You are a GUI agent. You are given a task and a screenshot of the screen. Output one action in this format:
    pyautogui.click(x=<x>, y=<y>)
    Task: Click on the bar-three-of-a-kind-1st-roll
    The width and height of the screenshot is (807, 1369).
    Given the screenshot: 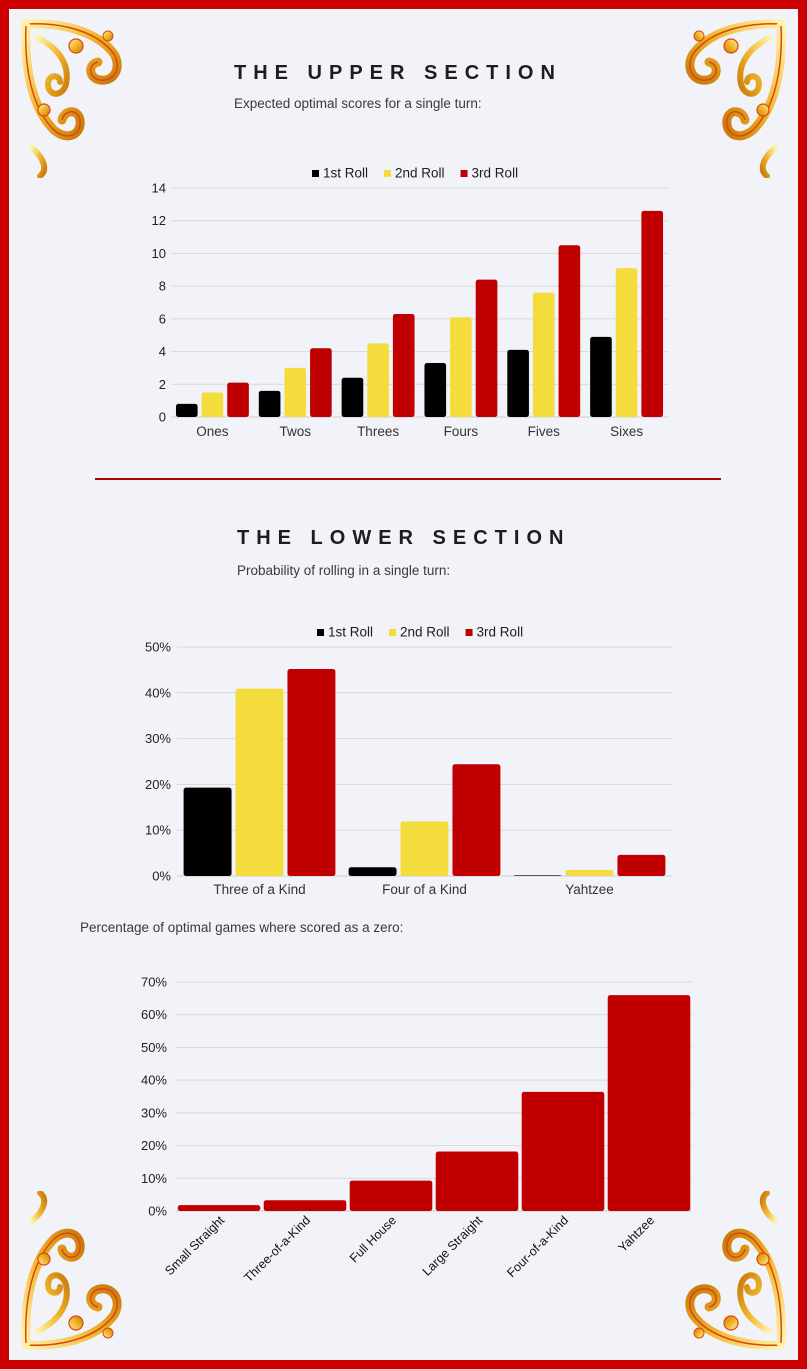 What is the action you would take?
    pyautogui.click(x=207, y=831)
    